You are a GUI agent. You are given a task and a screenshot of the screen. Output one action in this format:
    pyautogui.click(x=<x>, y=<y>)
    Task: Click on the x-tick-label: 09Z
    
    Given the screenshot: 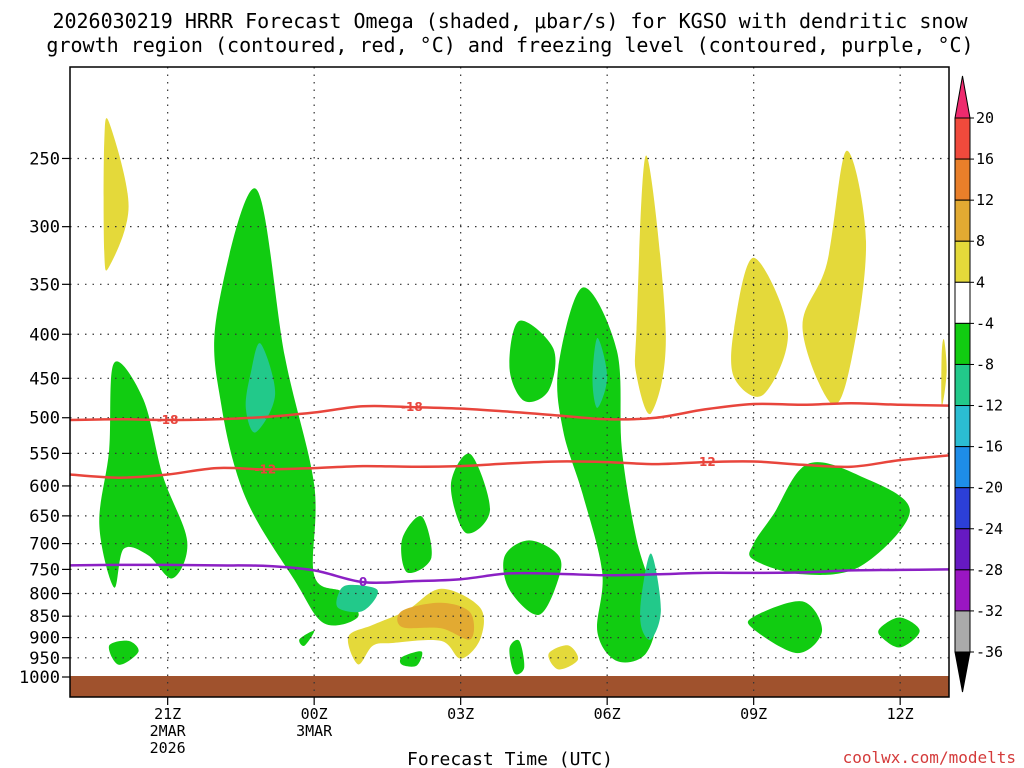 What is the action you would take?
    pyautogui.click(x=753, y=714)
    